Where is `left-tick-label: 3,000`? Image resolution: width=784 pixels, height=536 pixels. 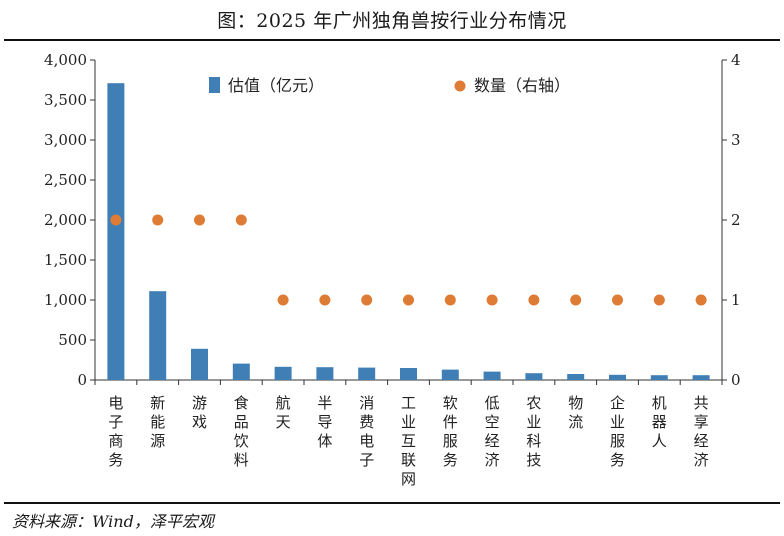
left-tick-label: 3,000 is located at coordinates (65, 140).